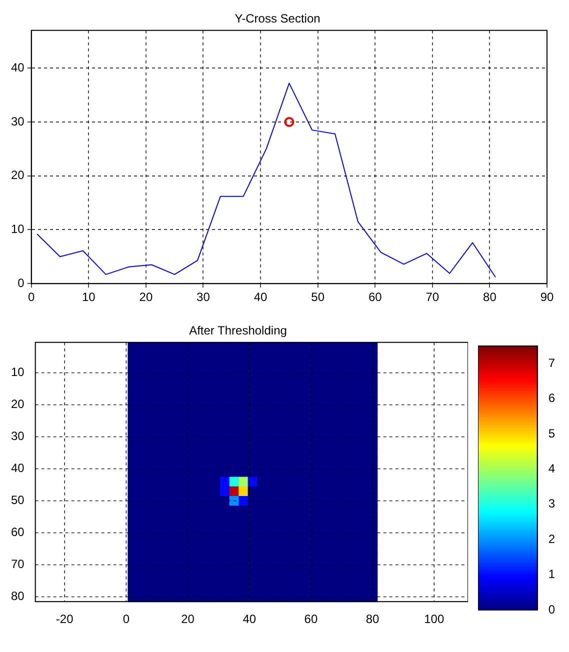 This screenshot has height=652, width=569. What do you see at coordinates (547, 297) in the screenshot?
I see `x-tick-label: 90` at bounding box center [547, 297].